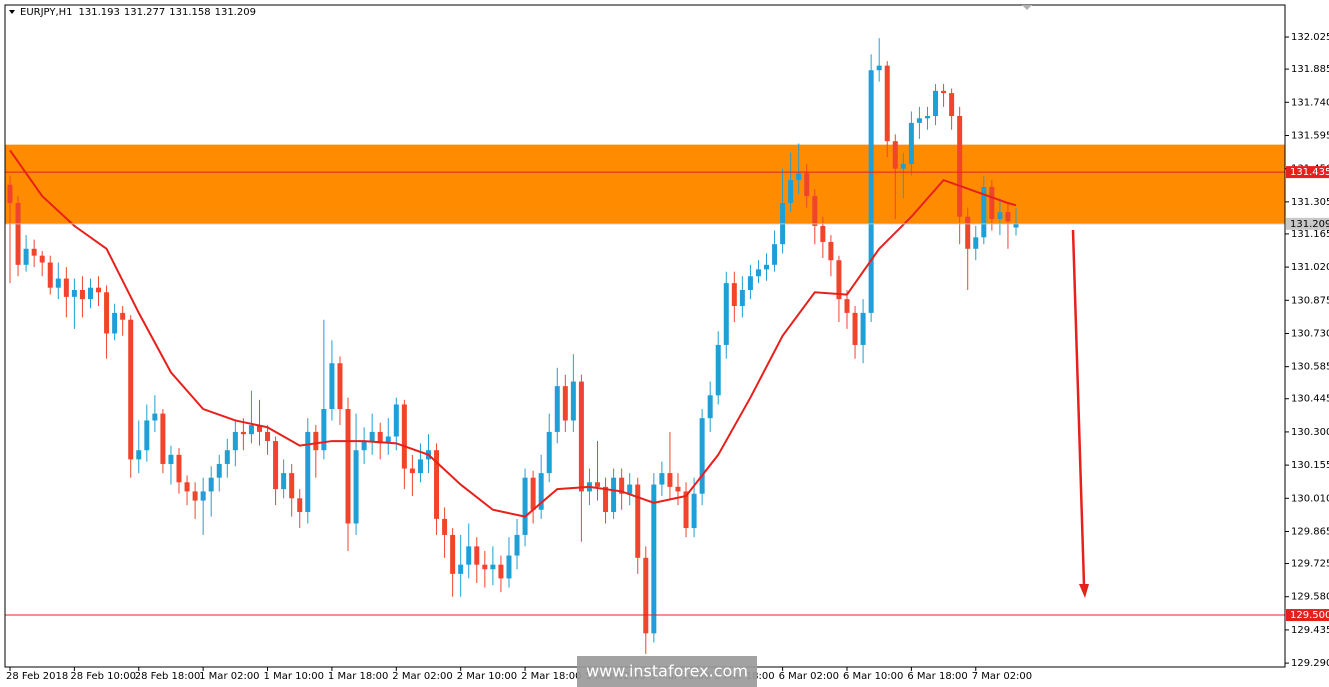 The height and width of the screenshot is (687, 1329). What do you see at coordinates (1310, 333) in the screenshot?
I see `y-tick-label: 130.730` at bounding box center [1310, 333].